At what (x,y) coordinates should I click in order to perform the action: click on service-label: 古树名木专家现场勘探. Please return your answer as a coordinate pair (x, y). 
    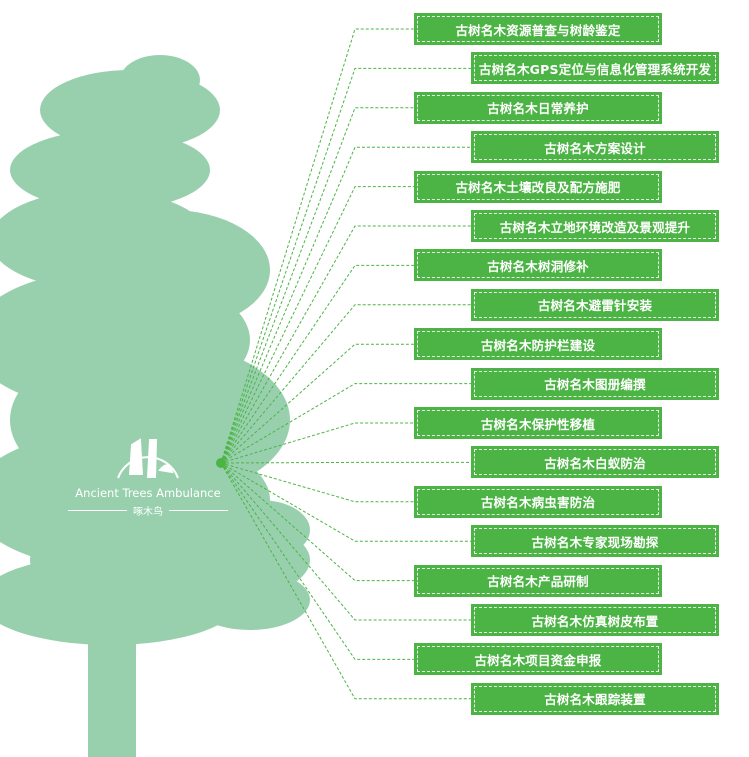
    Looking at the image, I should click on (595, 541).